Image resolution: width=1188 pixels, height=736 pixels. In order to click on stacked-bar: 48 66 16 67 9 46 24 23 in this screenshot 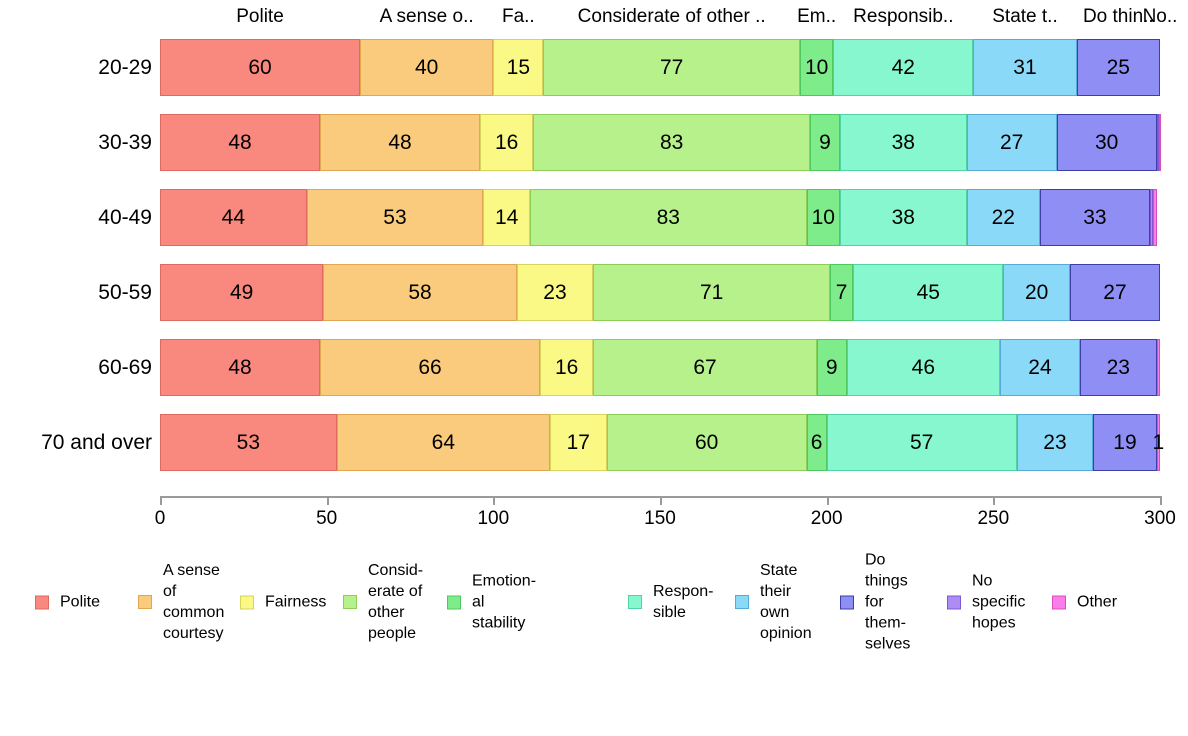, I will do `click(660, 367)`.